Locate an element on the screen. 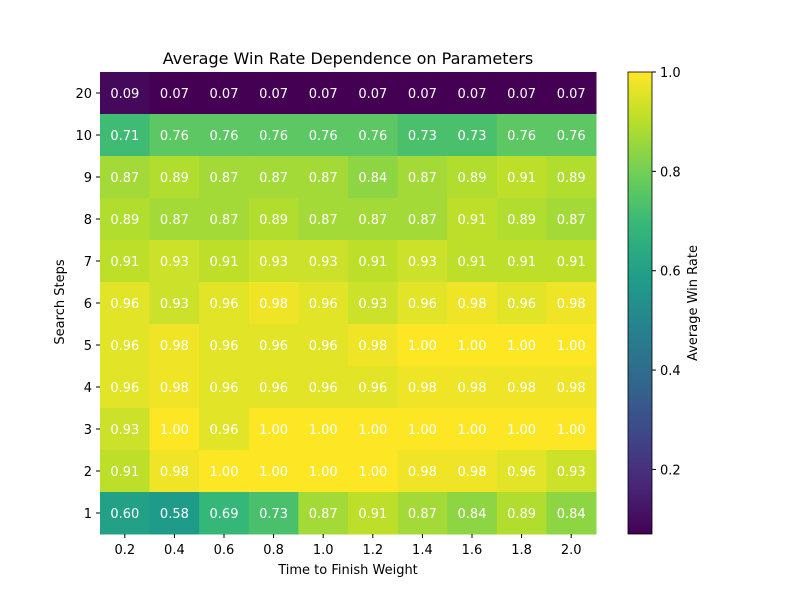 The image size is (800, 600). x-tick-label: 1.8 is located at coordinates (521, 550).